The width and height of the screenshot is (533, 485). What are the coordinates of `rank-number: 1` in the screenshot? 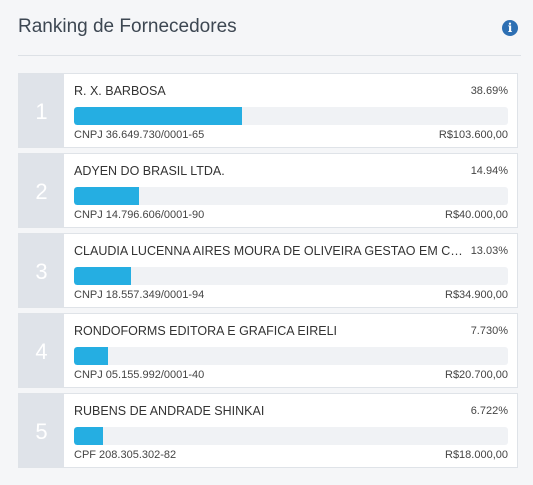 It's located at (41, 110).